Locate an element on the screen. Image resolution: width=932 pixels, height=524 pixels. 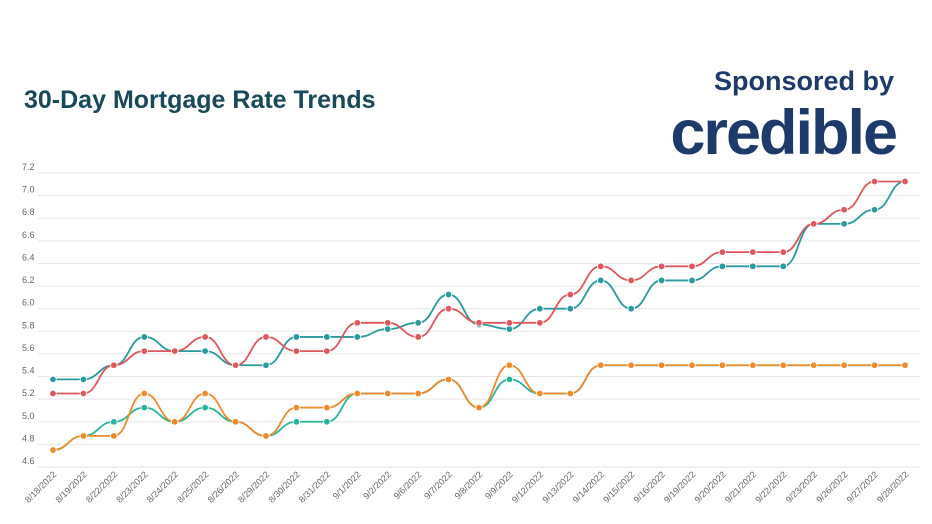
x-tick-label: 8/19/2022 is located at coordinates (70, 486).